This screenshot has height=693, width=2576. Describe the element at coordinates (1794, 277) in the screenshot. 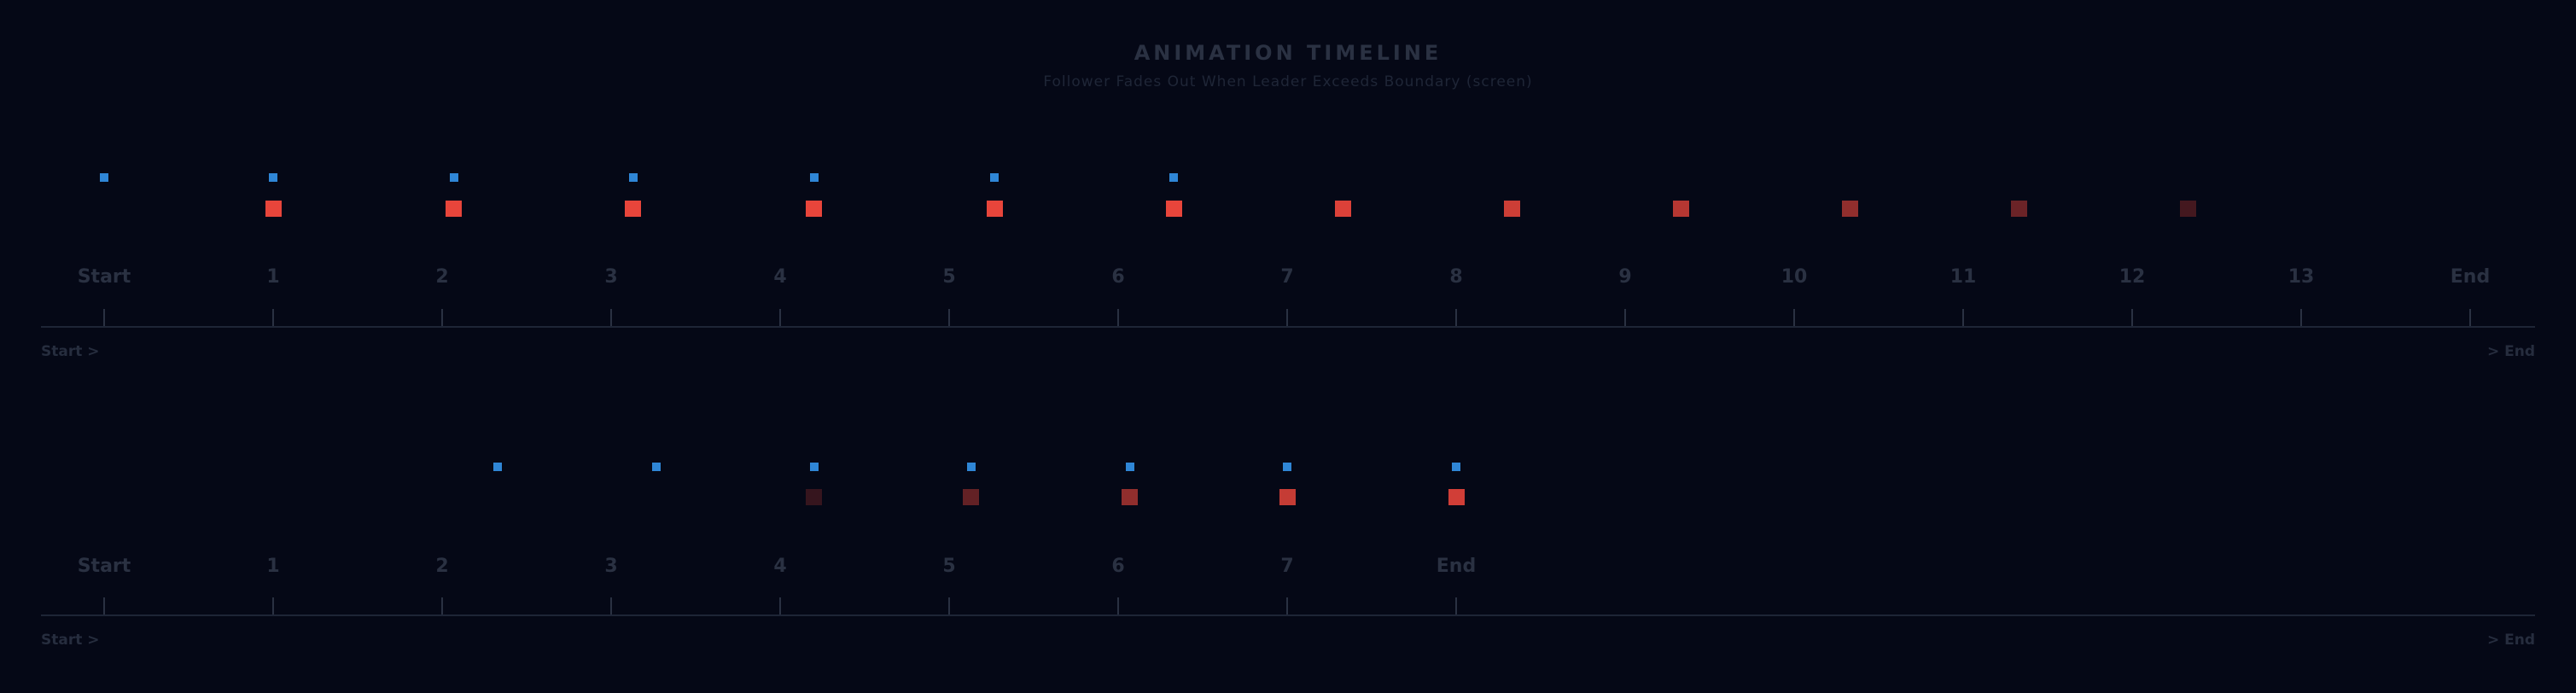

I see `tick-label: 10` at that location.